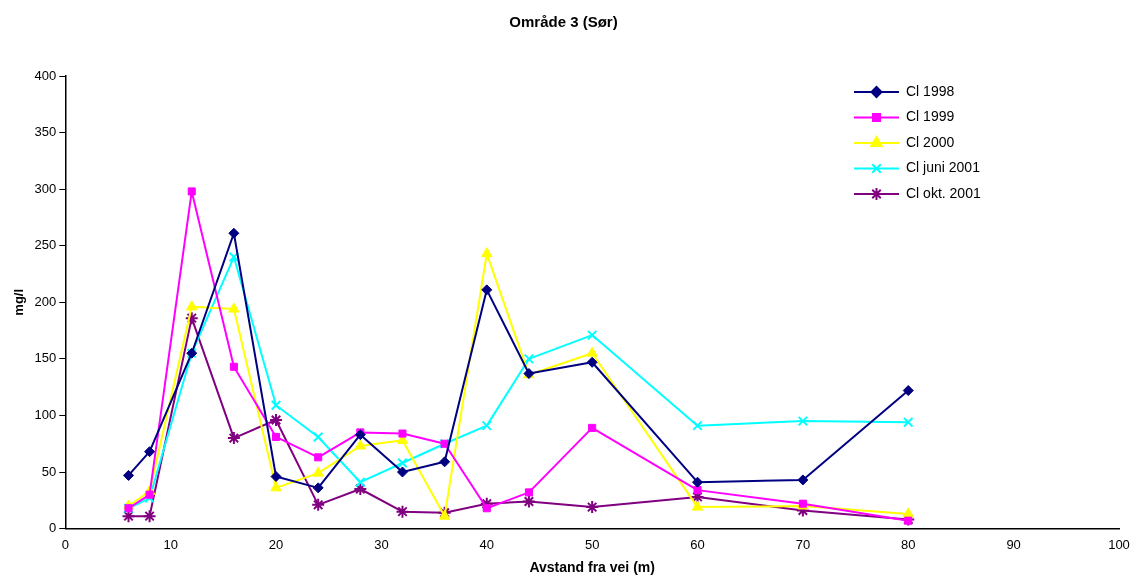  What do you see at coordinates (908, 544) in the screenshot?
I see `x-tick-label: 80` at bounding box center [908, 544].